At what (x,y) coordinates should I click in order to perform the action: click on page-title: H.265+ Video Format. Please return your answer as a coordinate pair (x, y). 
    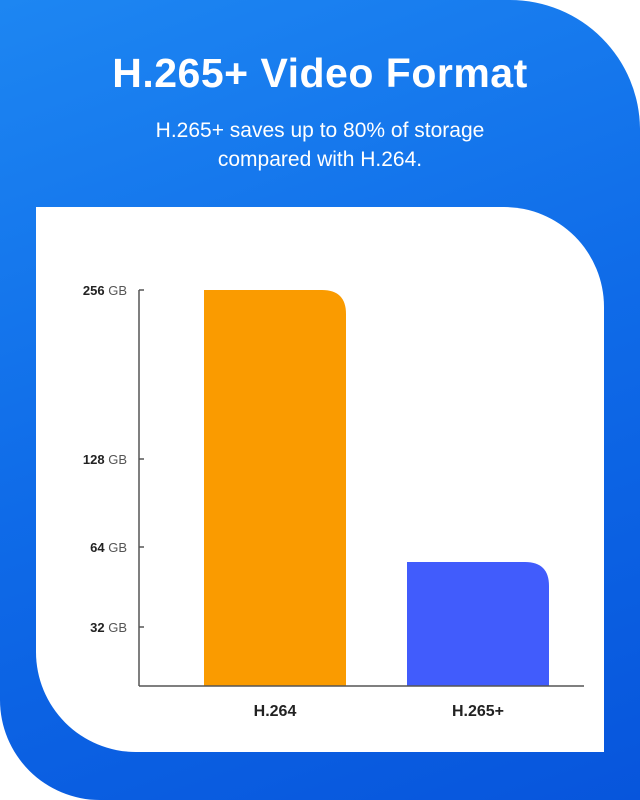
    Looking at the image, I should click on (320, 73).